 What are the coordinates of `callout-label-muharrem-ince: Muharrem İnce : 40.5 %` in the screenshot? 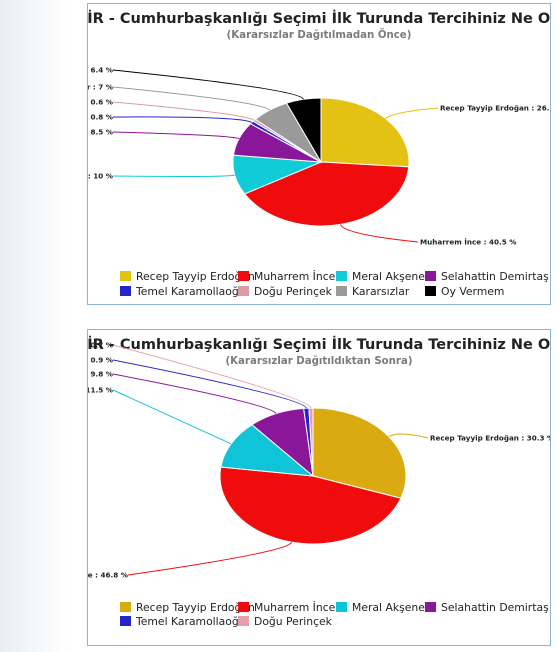 It's located at (468, 242).